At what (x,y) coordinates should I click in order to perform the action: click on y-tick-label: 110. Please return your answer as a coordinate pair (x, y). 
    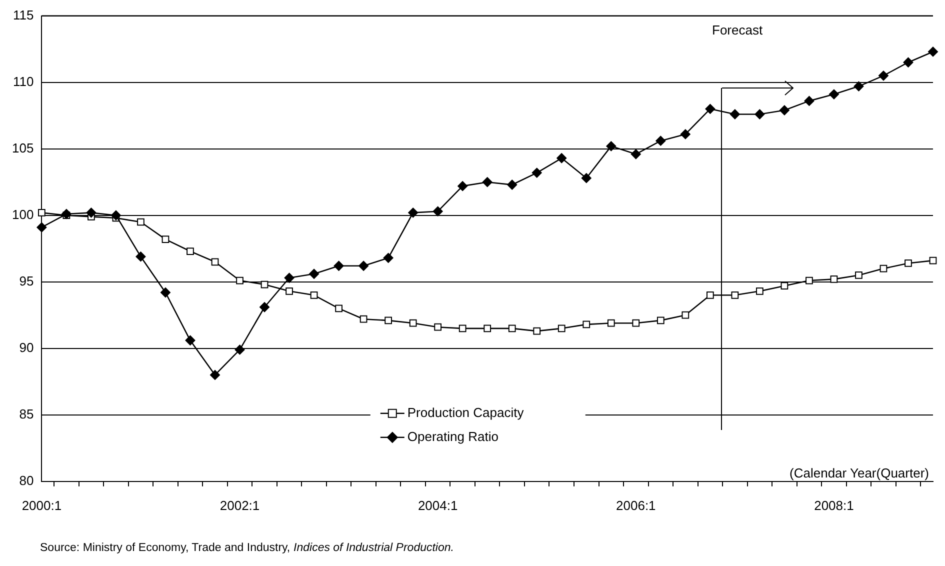
    Looking at the image, I should click on (23, 81).